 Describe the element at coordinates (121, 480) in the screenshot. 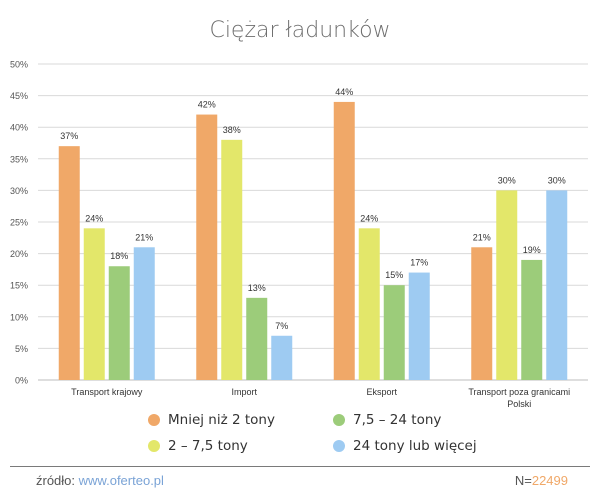

I see `source-link: www.oferteo.pl` at that location.